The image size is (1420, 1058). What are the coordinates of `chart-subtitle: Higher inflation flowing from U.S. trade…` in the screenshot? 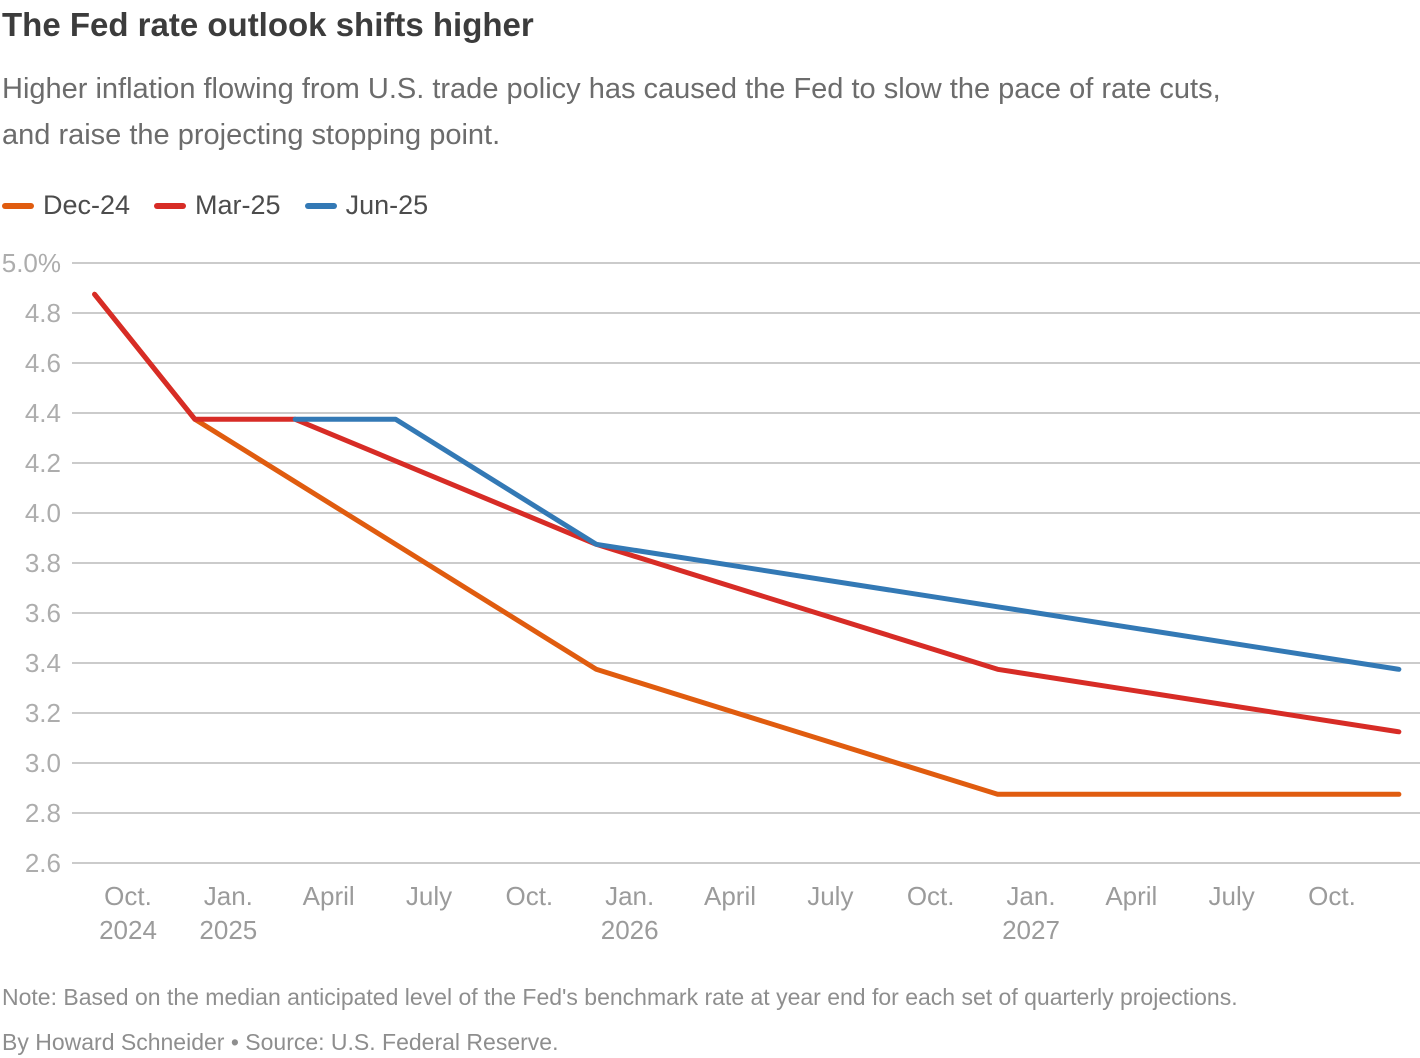 It's located at (611, 112).